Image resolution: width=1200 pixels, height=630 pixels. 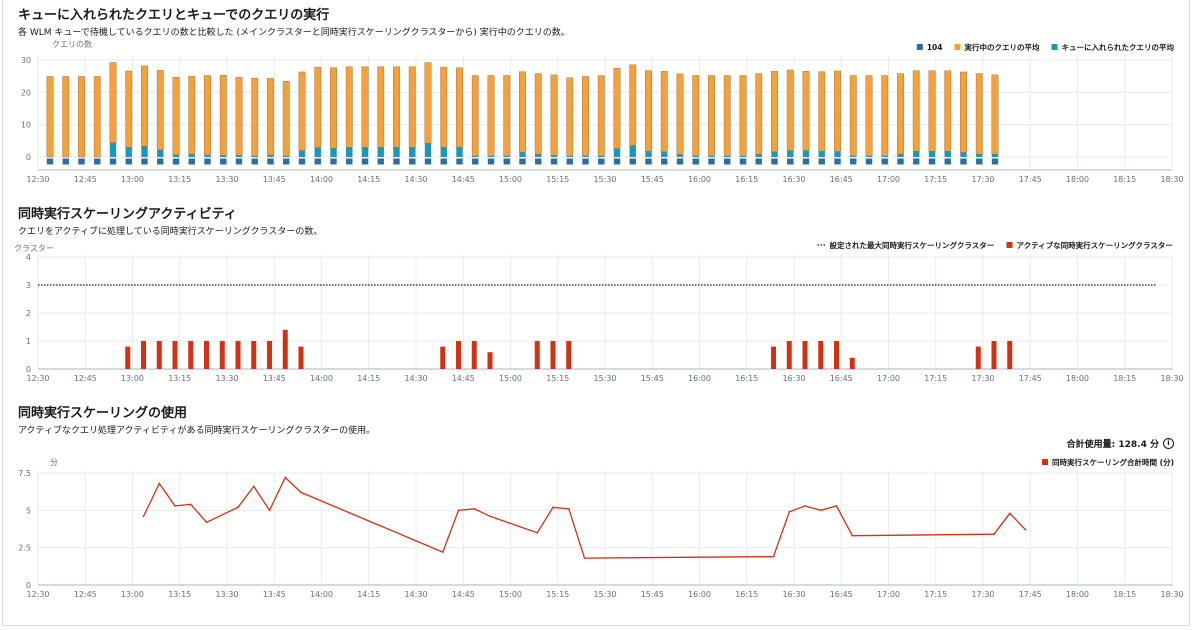 I want to click on x-tick-label: 16:00, so click(x=699, y=378).